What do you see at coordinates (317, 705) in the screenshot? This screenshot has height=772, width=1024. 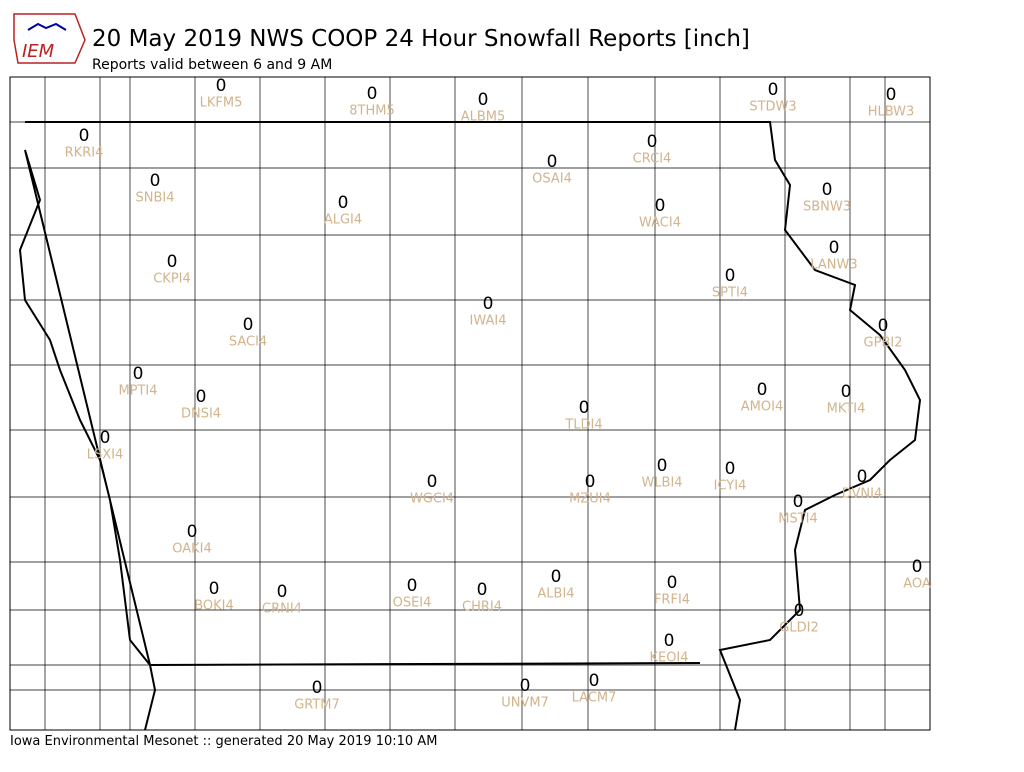 I see `station-id: GRTM7` at bounding box center [317, 705].